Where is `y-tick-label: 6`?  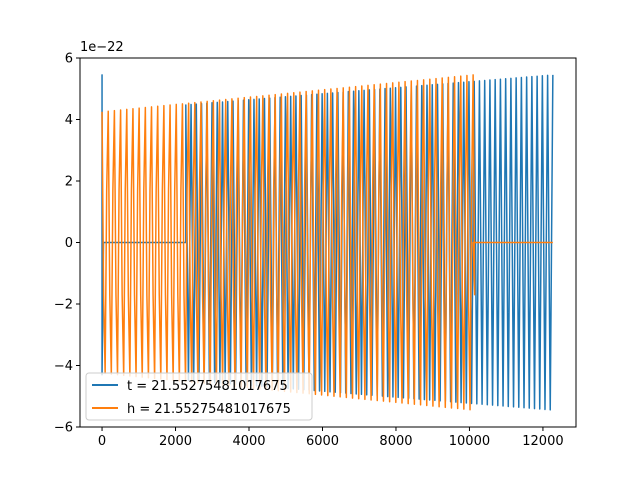
y-tick-label: 6 is located at coordinates (69, 59).